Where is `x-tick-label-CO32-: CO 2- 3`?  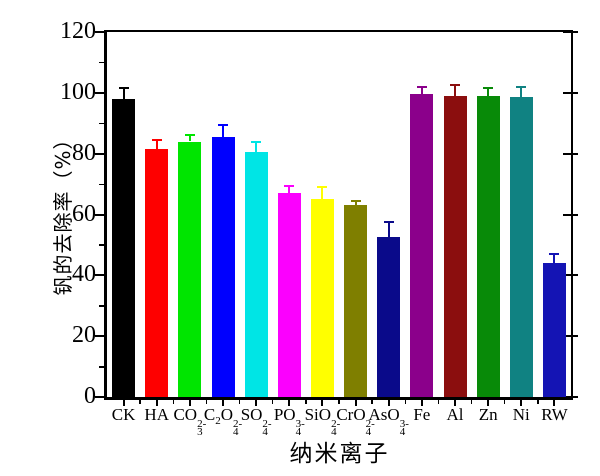
x-tick-label-CO32-: CO 2- 3 is located at coordinates (190, 421).